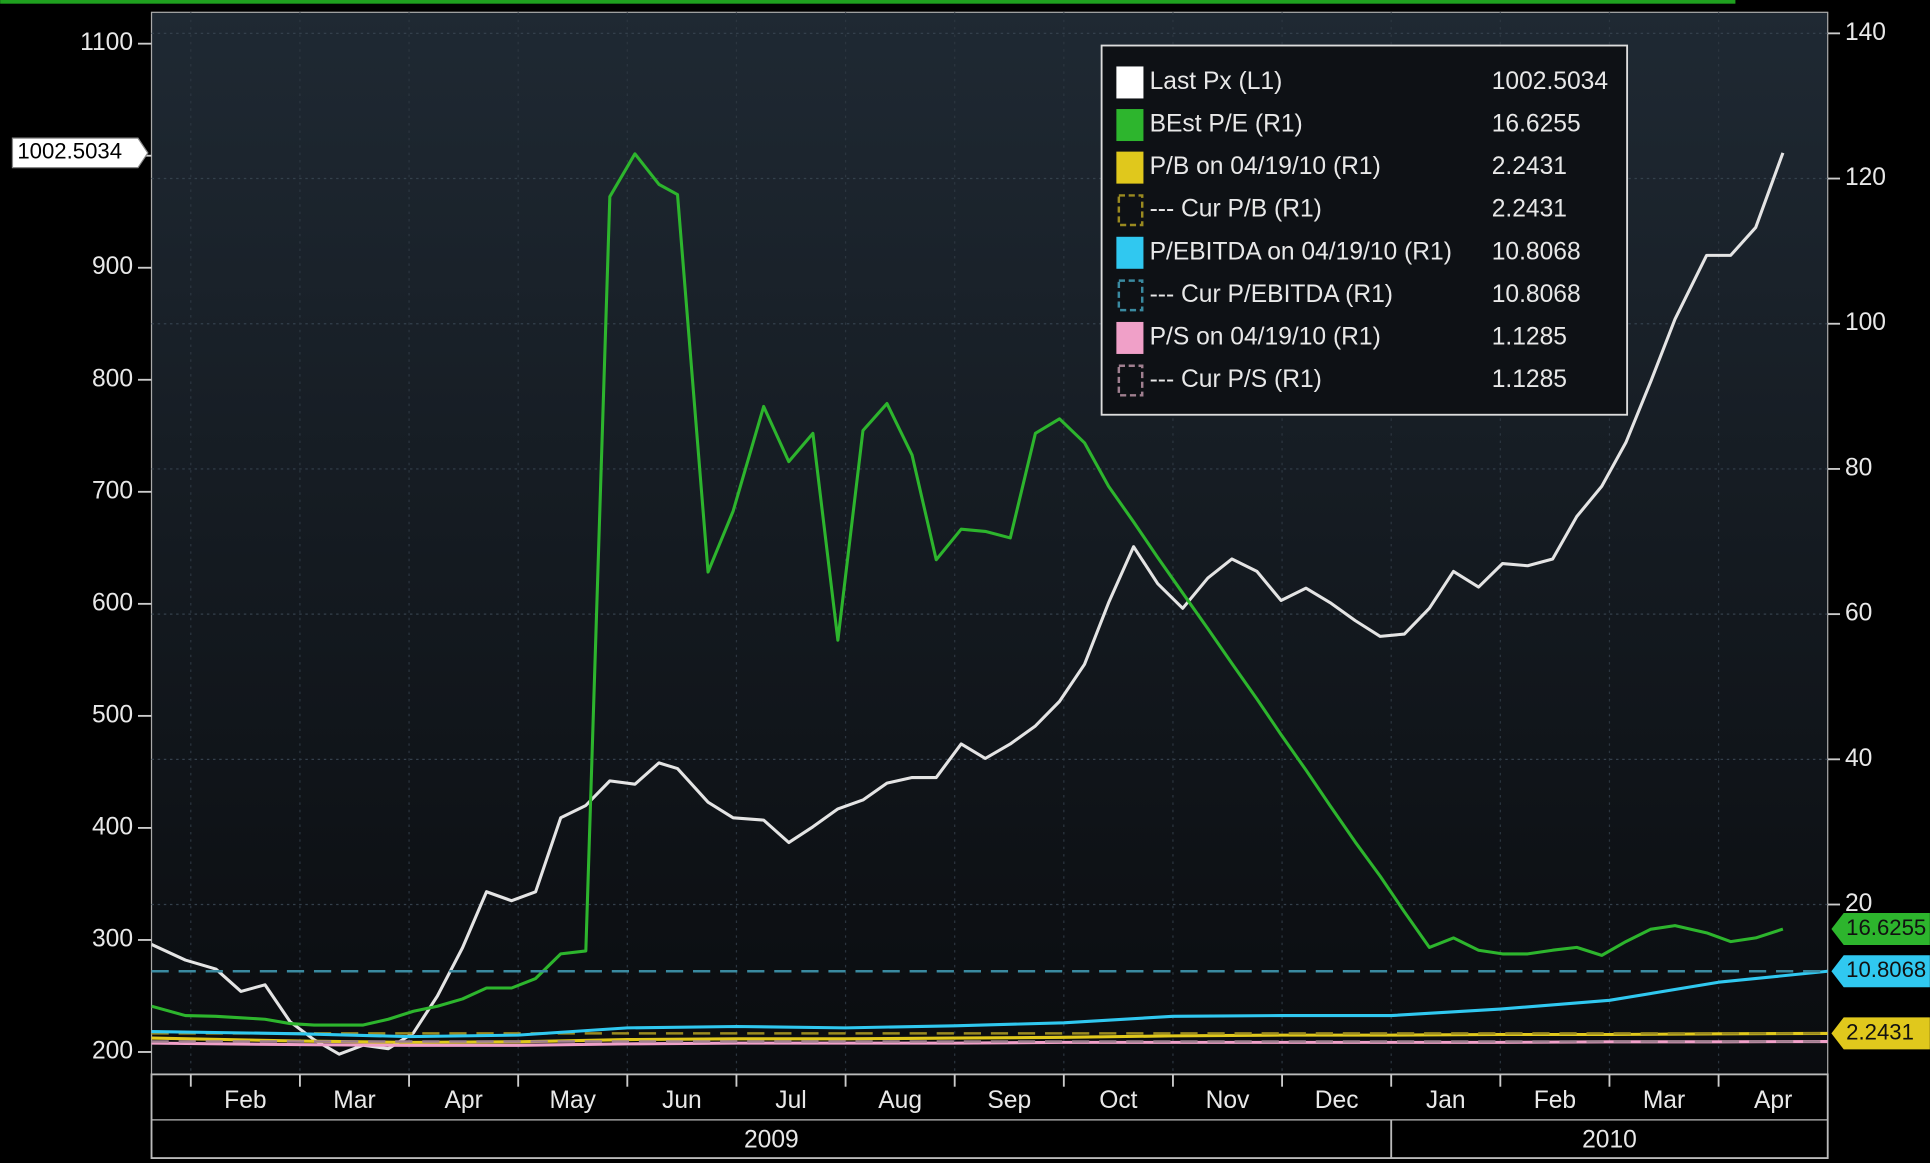 This screenshot has width=1930, height=1163. Describe the element at coordinates (112, 602) in the screenshot. I see `y-tick-label: 600` at that location.